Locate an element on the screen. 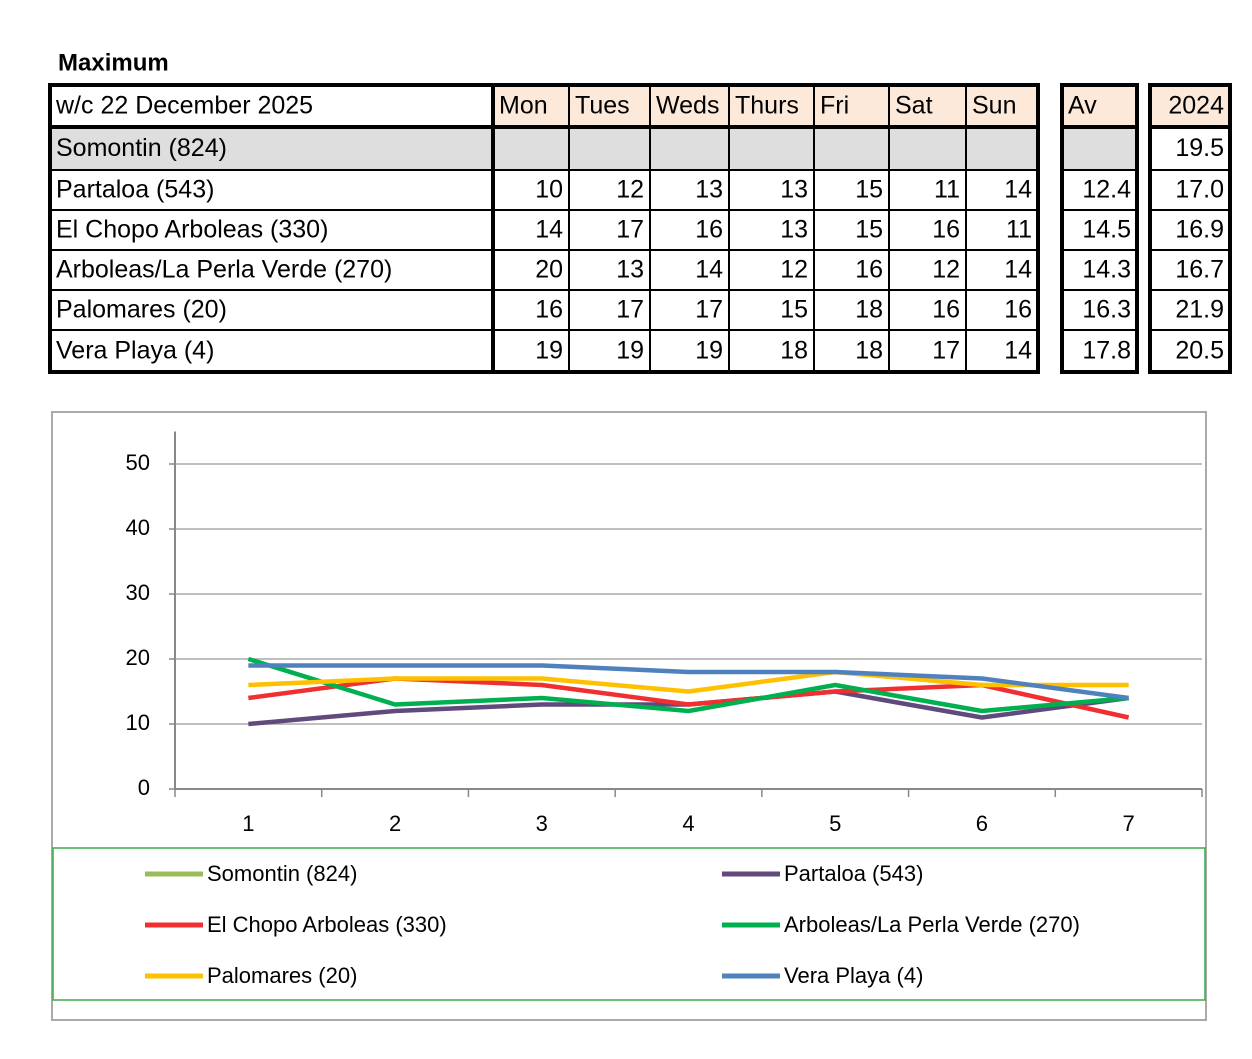 The image size is (1252, 1059). header-cell: Sun is located at coordinates (994, 106).